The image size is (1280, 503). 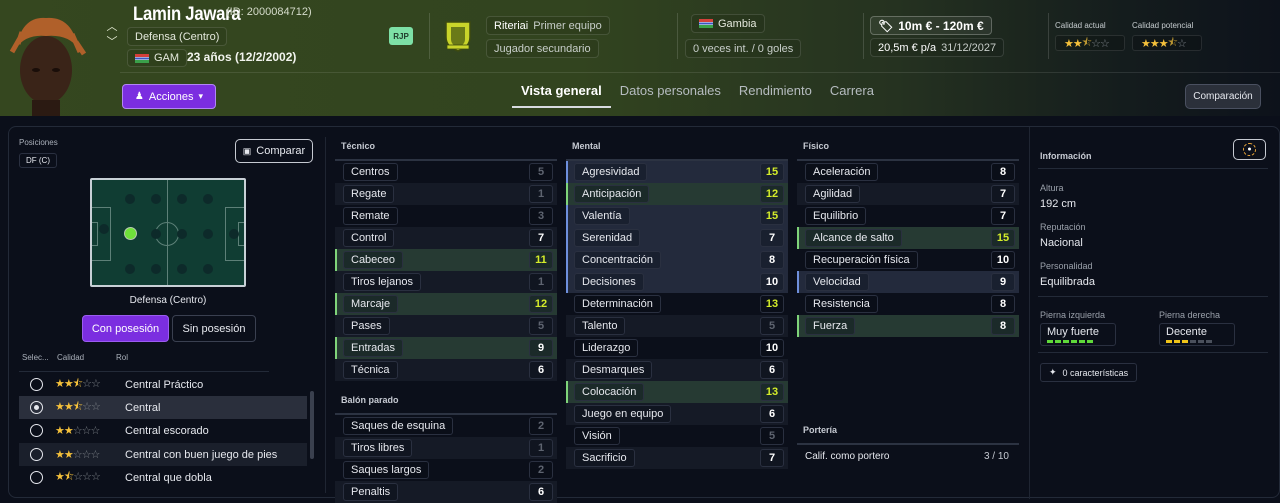 I want to click on attribute-row: Agilidad 7, so click(x=908, y=194).